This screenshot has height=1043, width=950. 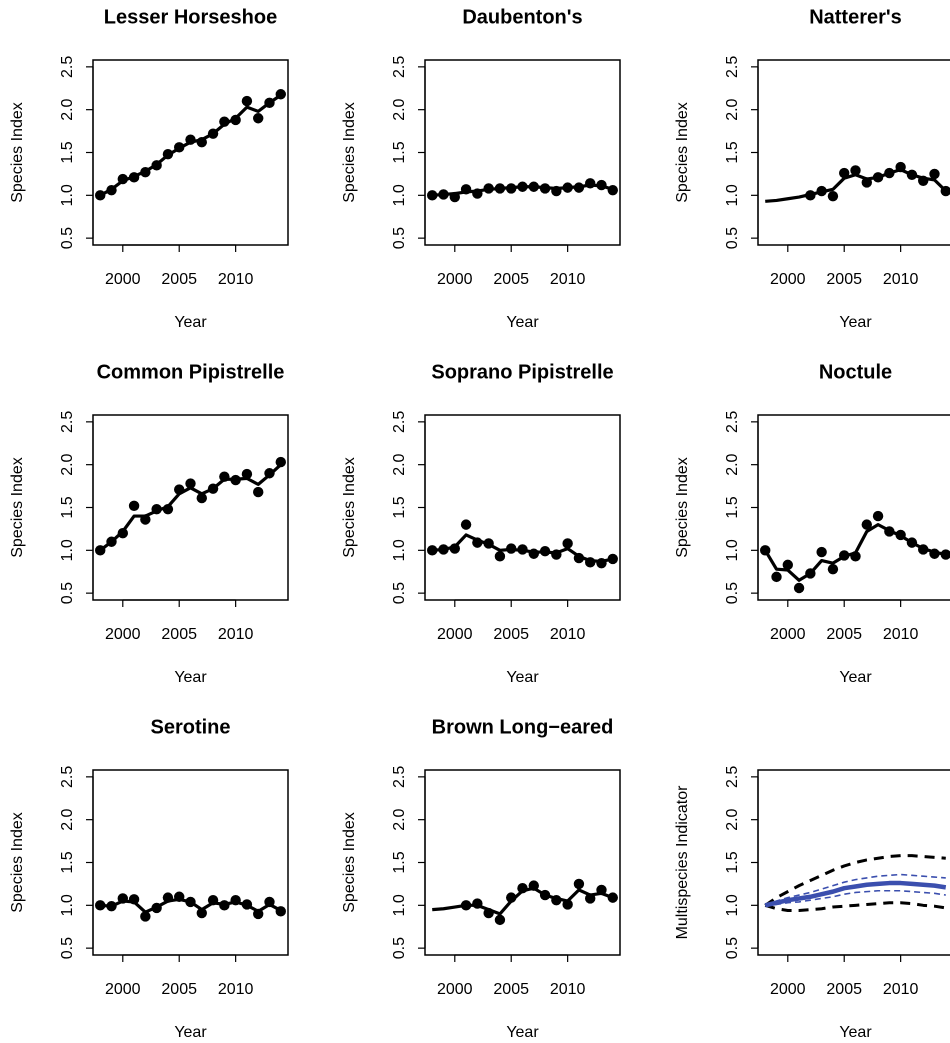 What do you see at coordinates (522, 17) in the screenshot?
I see `chart-title: Daubenton's` at bounding box center [522, 17].